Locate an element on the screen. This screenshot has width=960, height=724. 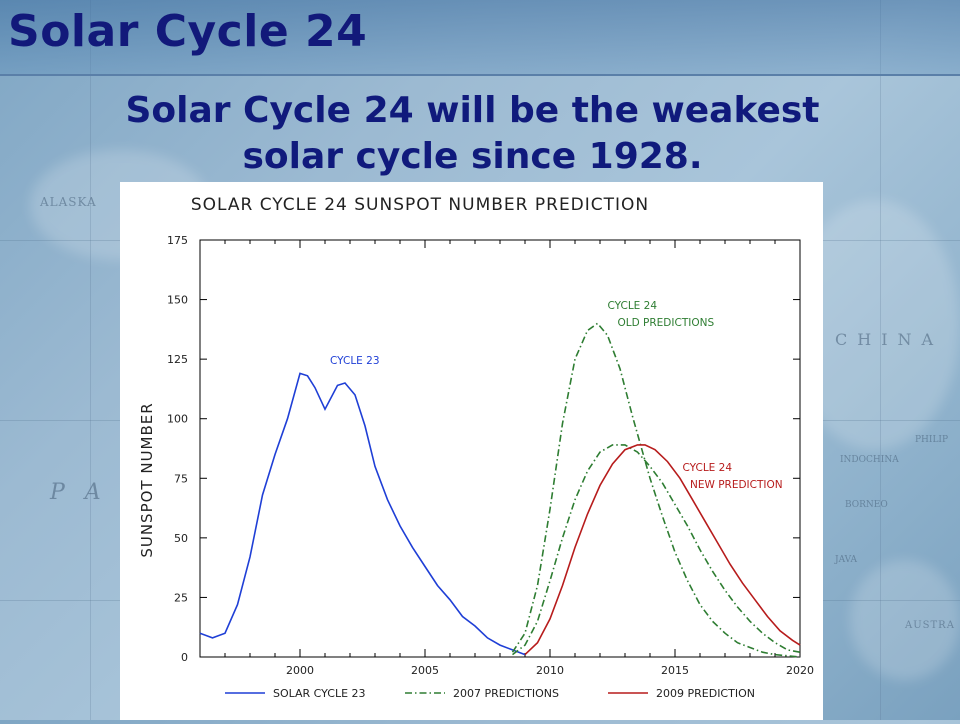
x-tick-label: 2005 is located at coordinates (425, 670).